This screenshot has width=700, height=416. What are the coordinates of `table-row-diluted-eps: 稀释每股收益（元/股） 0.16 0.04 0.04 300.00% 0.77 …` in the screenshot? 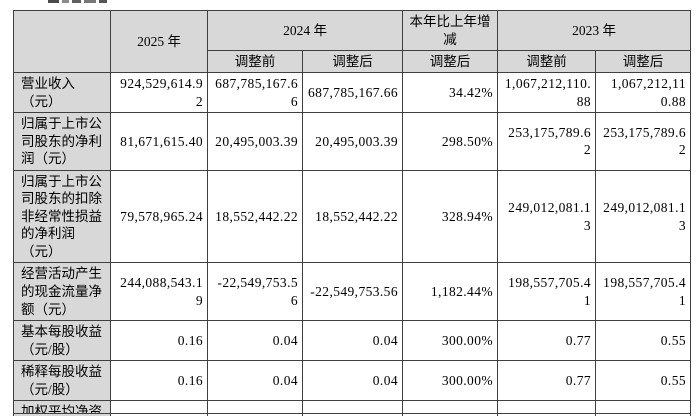 It's located at (352, 381).